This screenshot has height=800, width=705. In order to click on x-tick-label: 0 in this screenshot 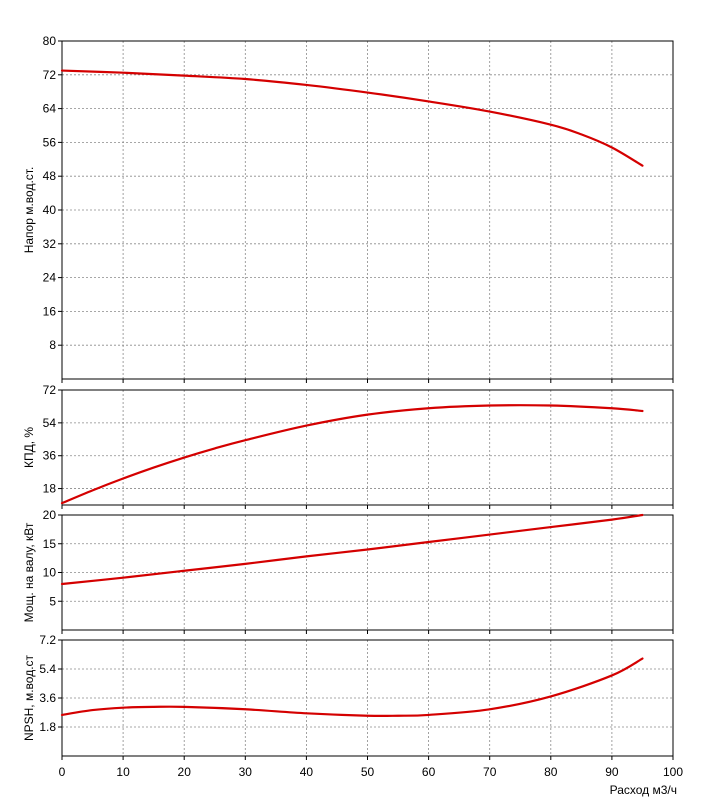, I will do `click(62, 772)`.